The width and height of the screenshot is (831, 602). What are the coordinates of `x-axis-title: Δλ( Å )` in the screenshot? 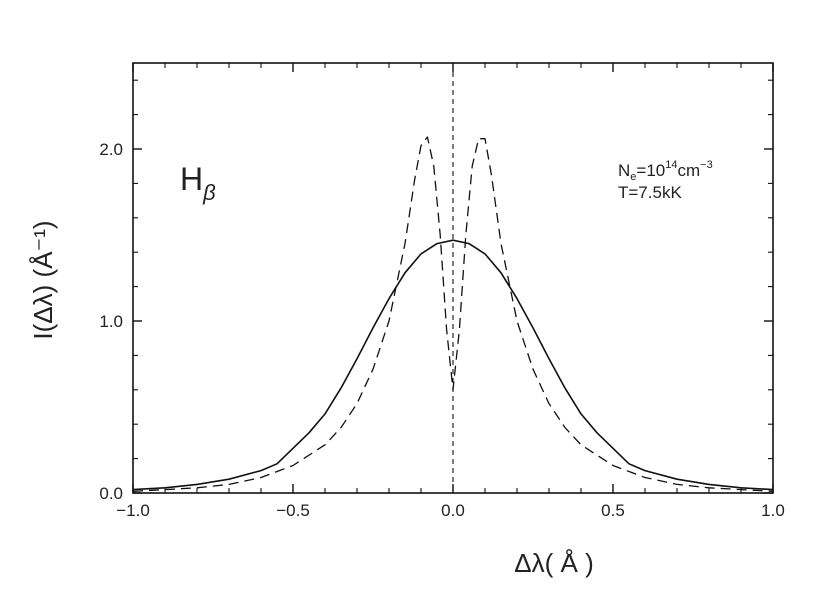 It's located at (553, 563).